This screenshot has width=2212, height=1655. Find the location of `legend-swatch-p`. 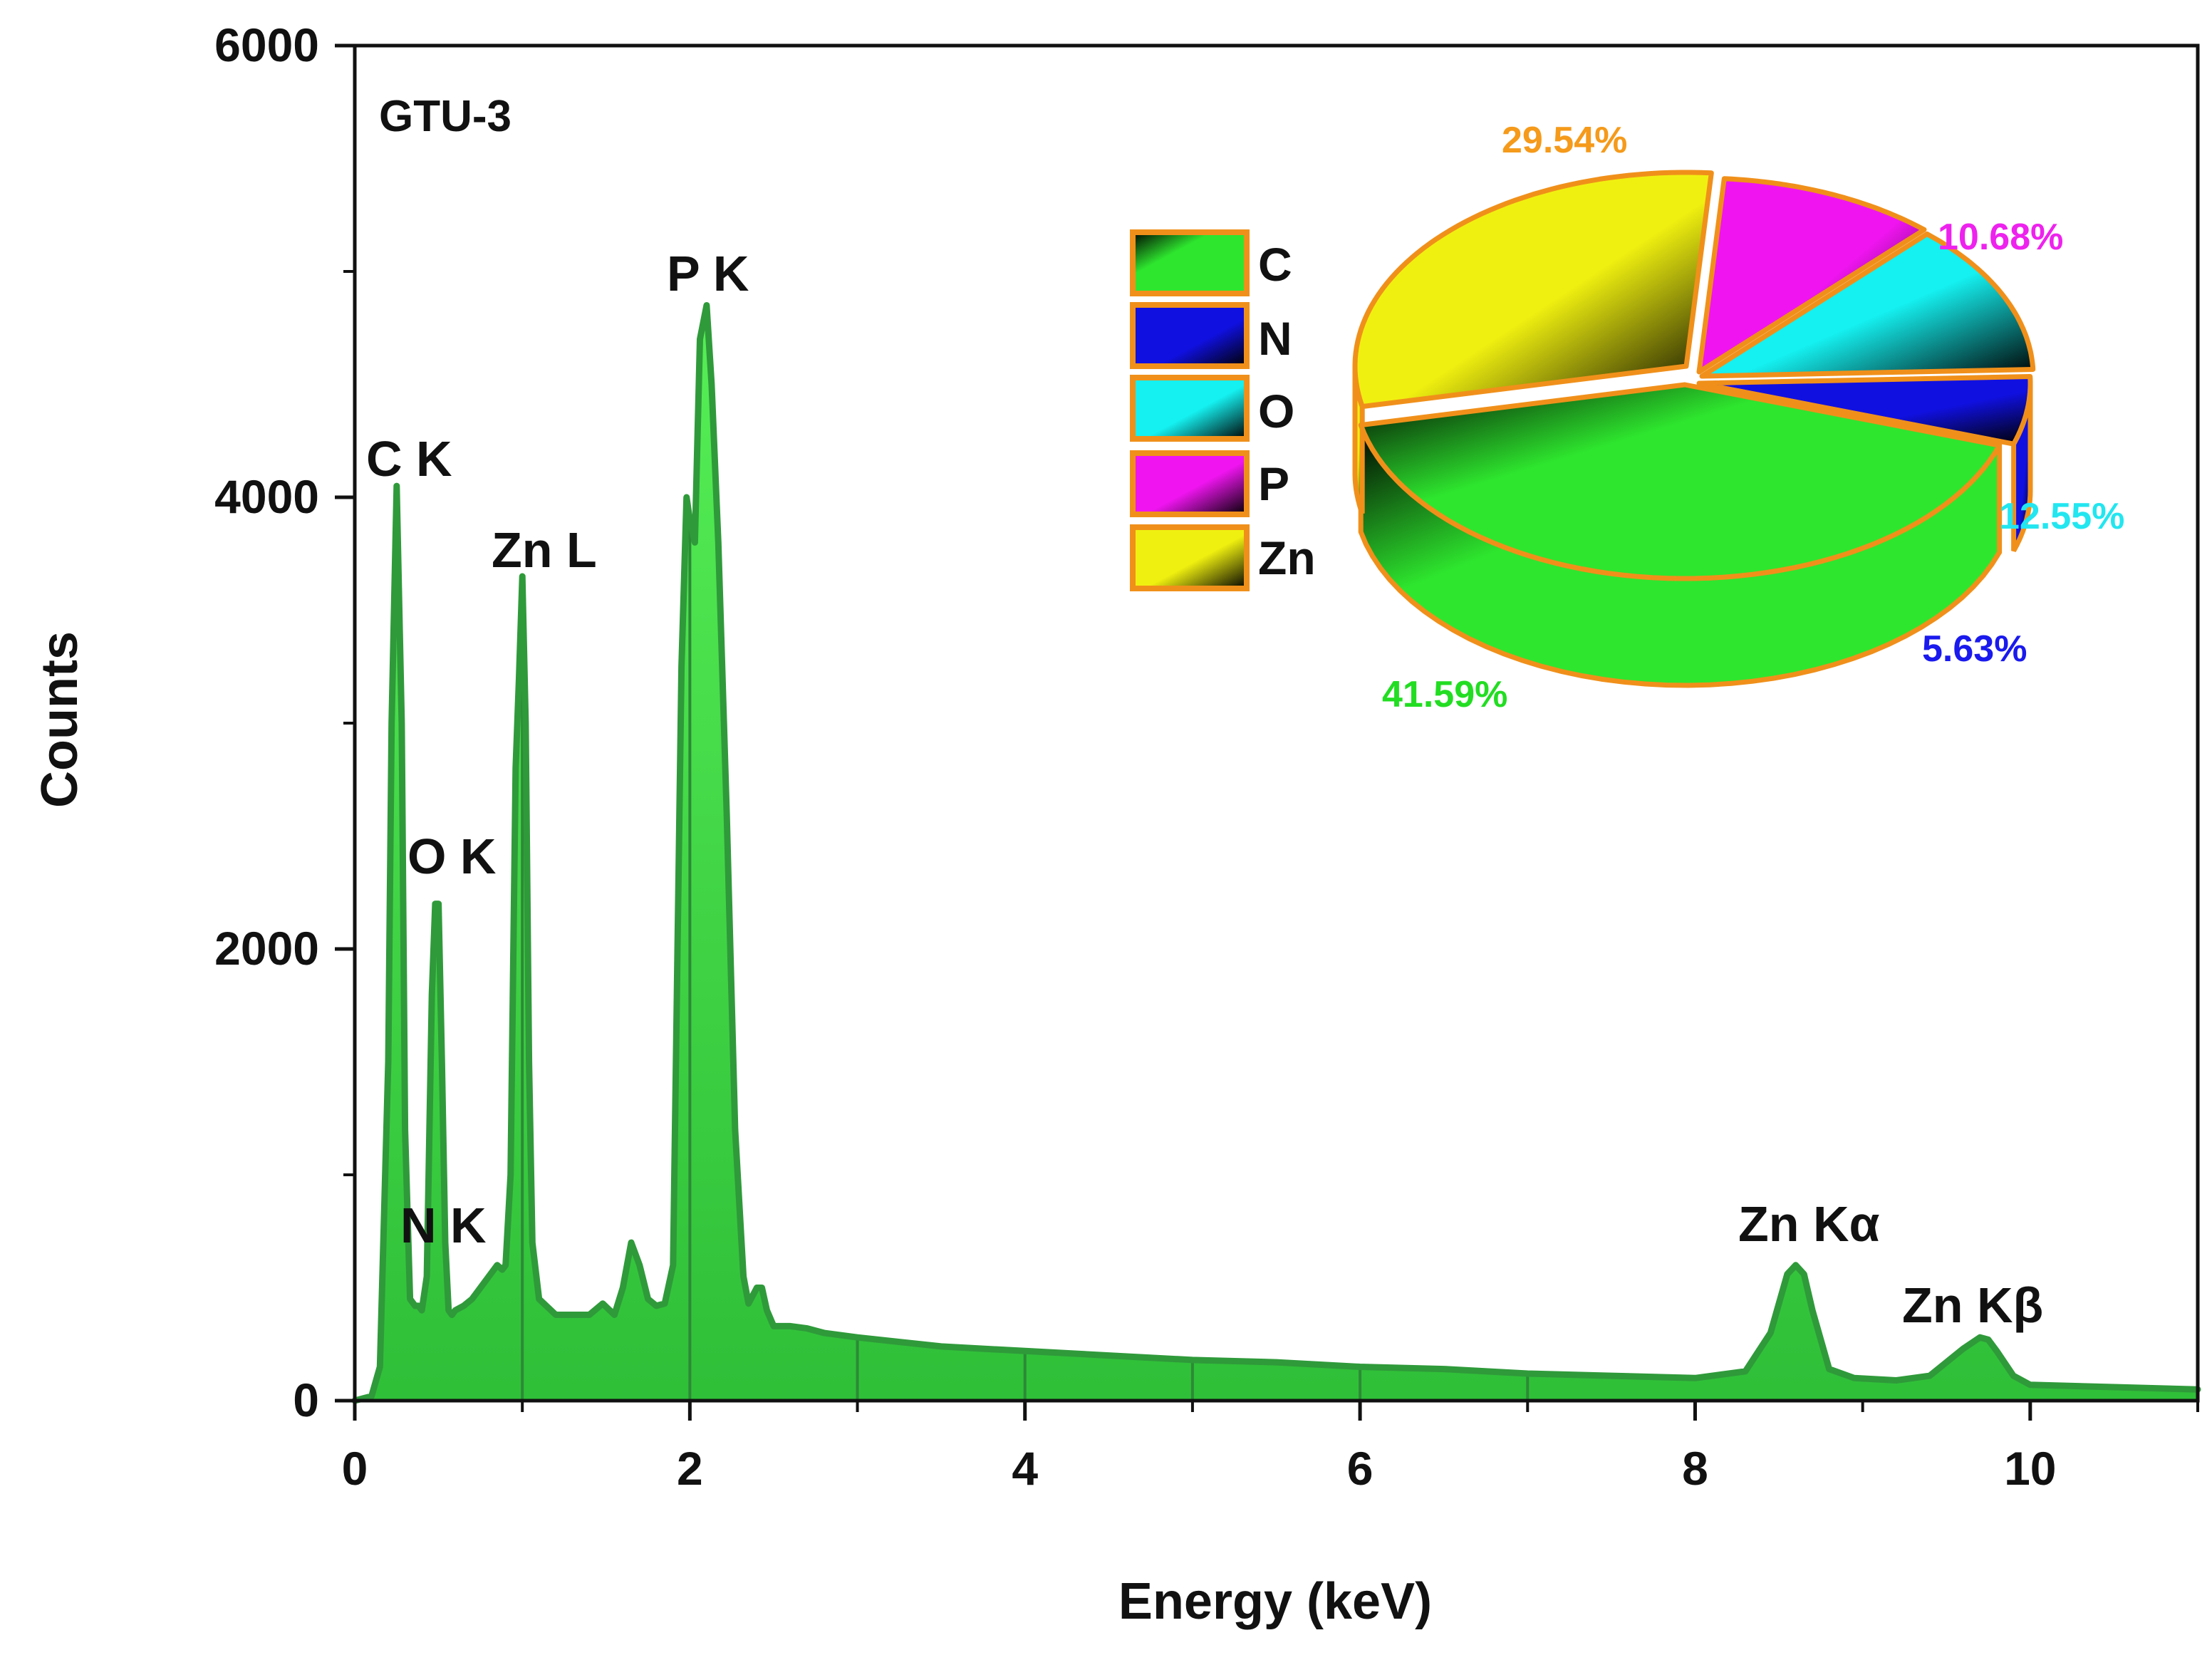

legend-swatch-p is located at coordinates (1190, 483).